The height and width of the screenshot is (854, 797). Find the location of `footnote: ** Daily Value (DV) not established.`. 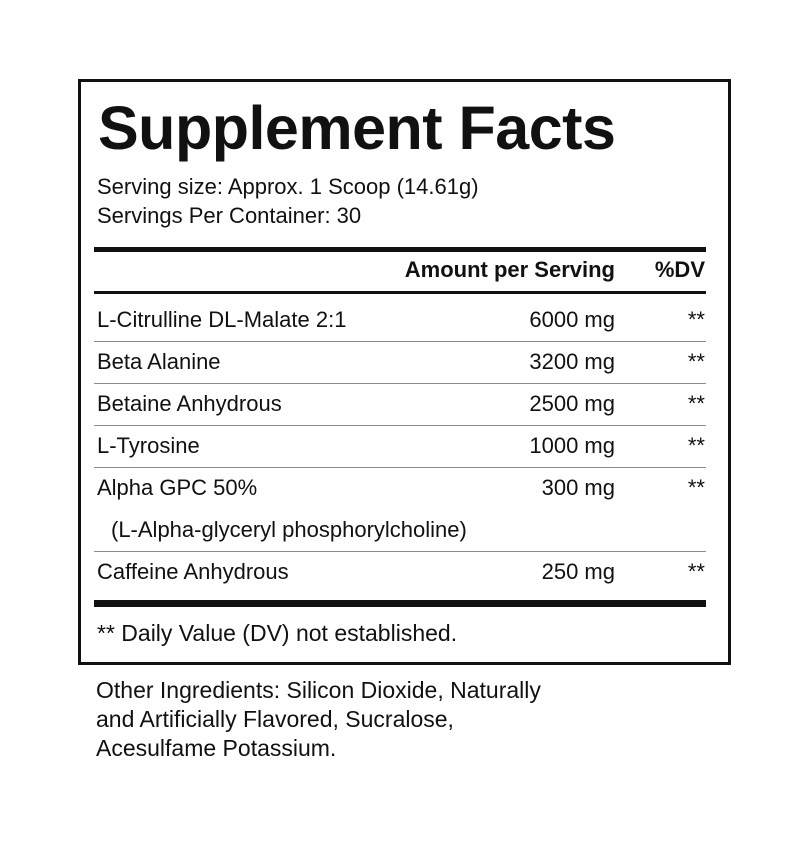

footnote: ** Daily Value (DV) not established. is located at coordinates (277, 633).